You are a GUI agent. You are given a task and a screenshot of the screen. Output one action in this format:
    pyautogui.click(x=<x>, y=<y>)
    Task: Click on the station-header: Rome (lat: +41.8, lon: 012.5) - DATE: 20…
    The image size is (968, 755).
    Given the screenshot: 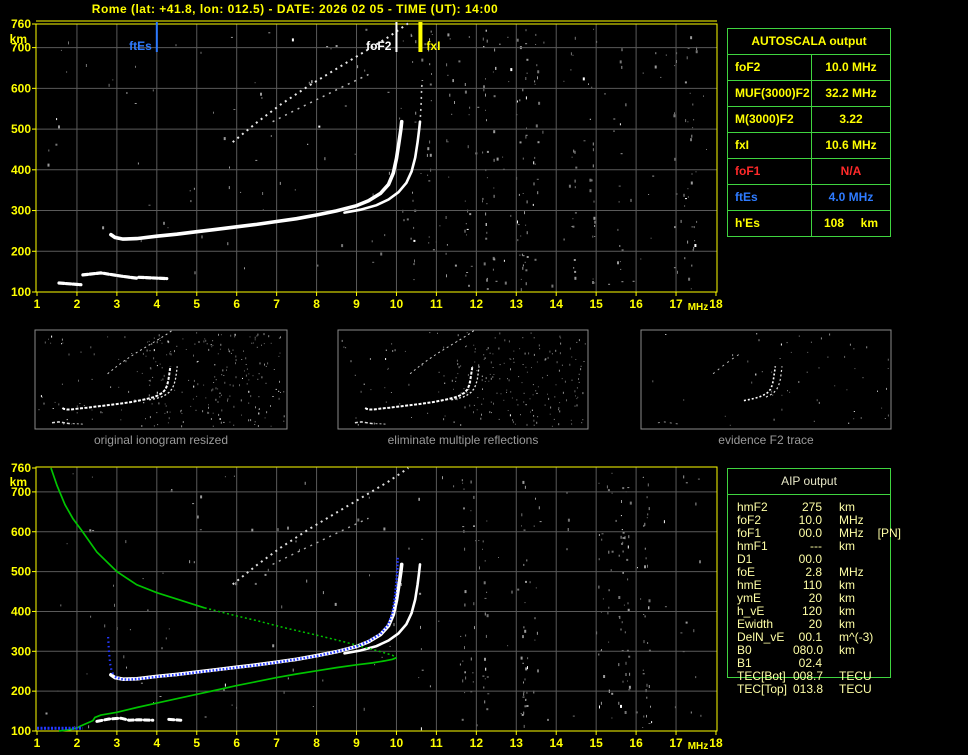 What is the action you would take?
    pyautogui.click(x=295, y=9)
    